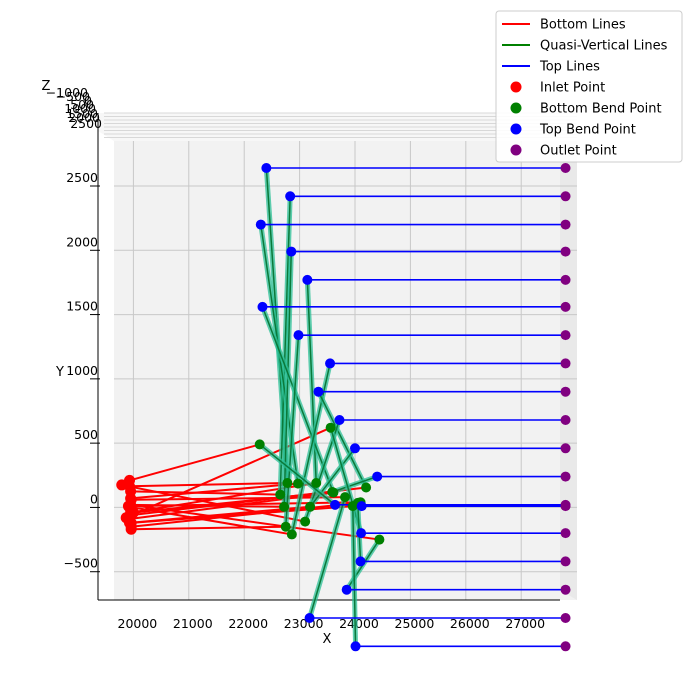 The height and width of the screenshot is (679, 690). Describe the element at coordinates (601, 109) in the screenshot. I see `legend-label: Bottom Bend Point` at that location.